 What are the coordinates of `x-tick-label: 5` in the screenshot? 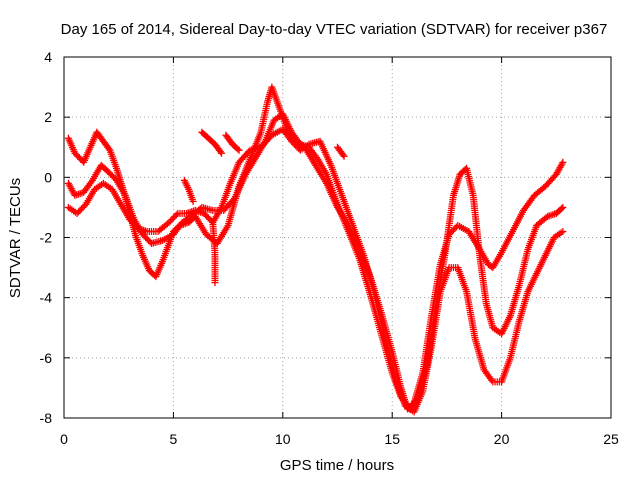 It's located at (174, 439).